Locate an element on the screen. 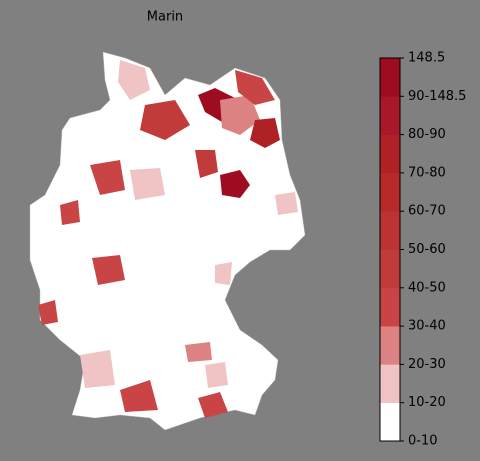  map-title: Marin is located at coordinates (165, 17).